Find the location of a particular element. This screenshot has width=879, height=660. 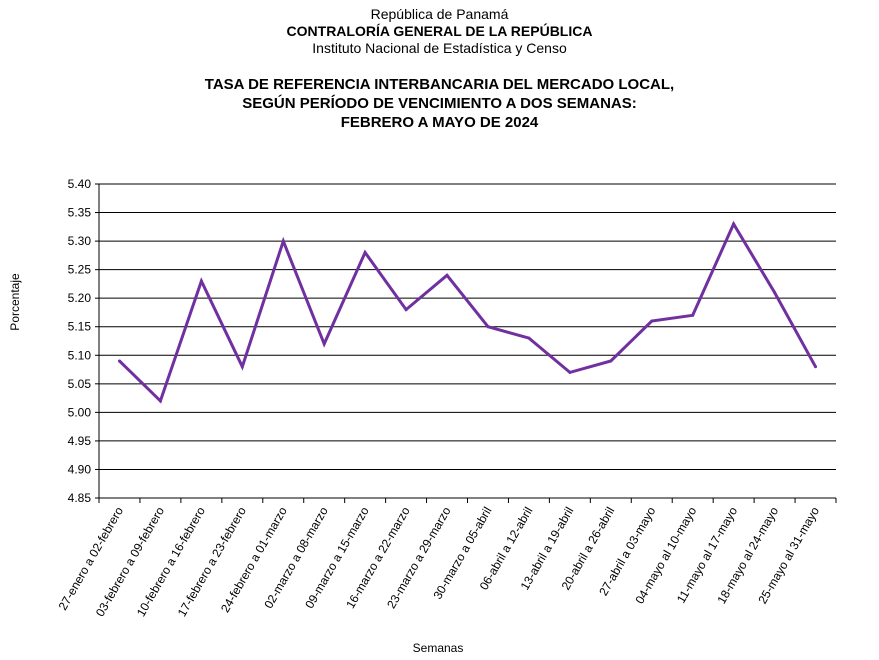

y-tick-label: 4.95 is located at coordinates (80, 441).